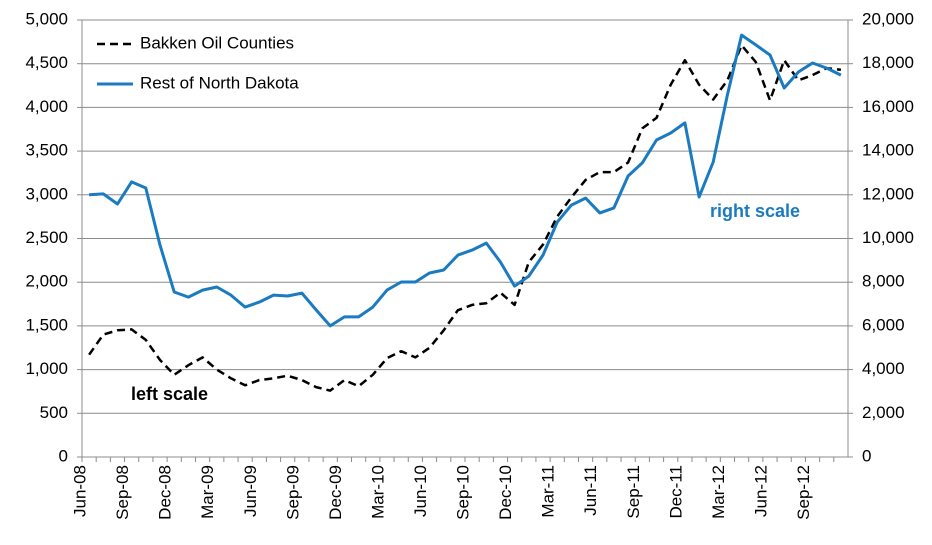 The image size is (932, 545). What do you see at coordinates (888, 237) in the screenshot?
I see `y2-tick-label: 10,000` at bounding box center [888, 237].